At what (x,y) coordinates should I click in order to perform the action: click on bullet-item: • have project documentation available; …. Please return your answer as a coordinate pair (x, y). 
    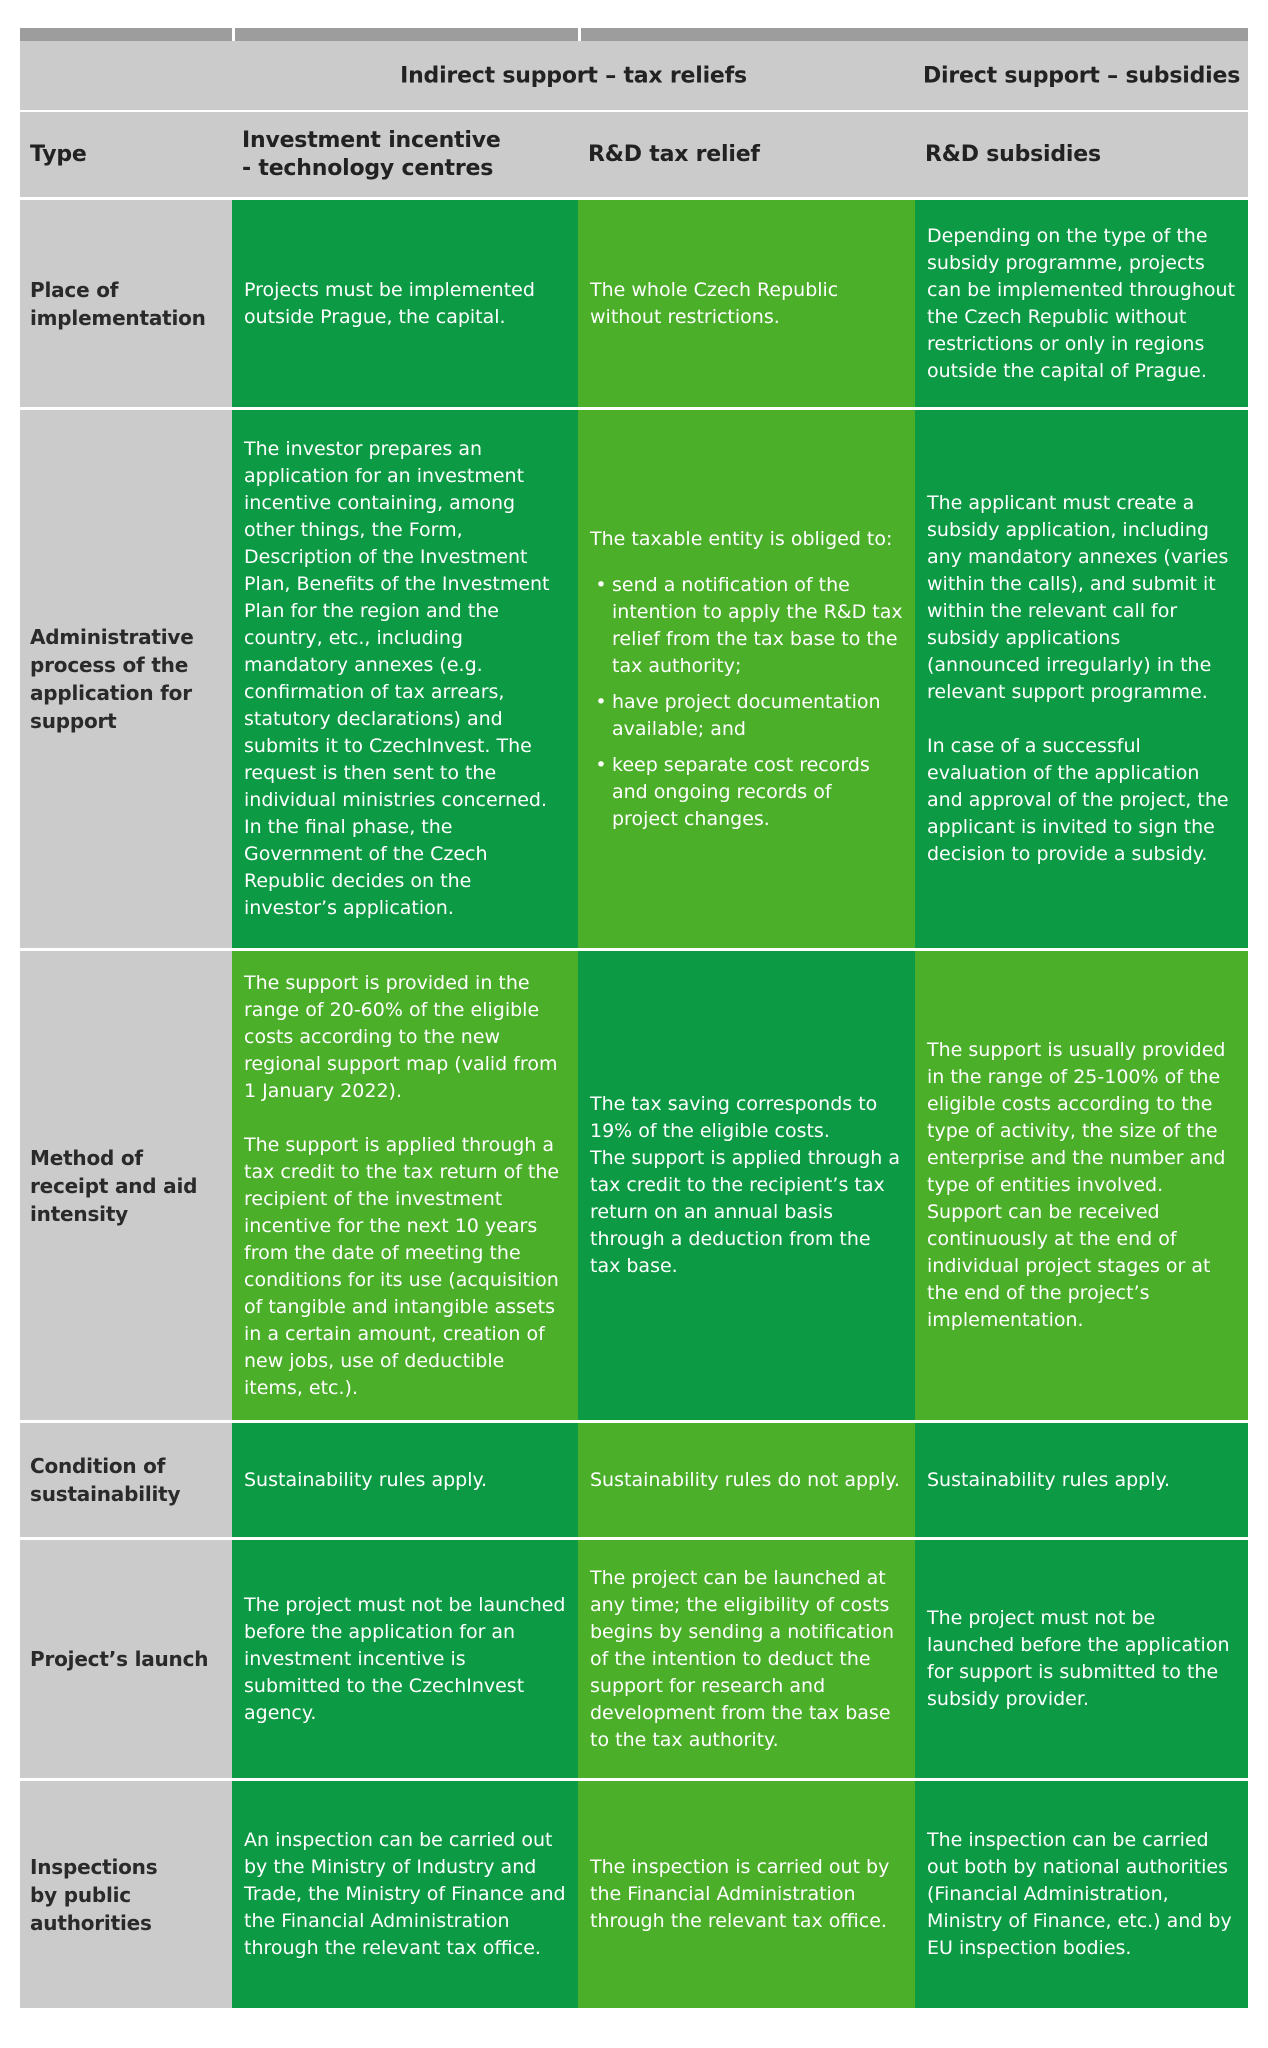
    Looking at the image, I should click on (746, 716).